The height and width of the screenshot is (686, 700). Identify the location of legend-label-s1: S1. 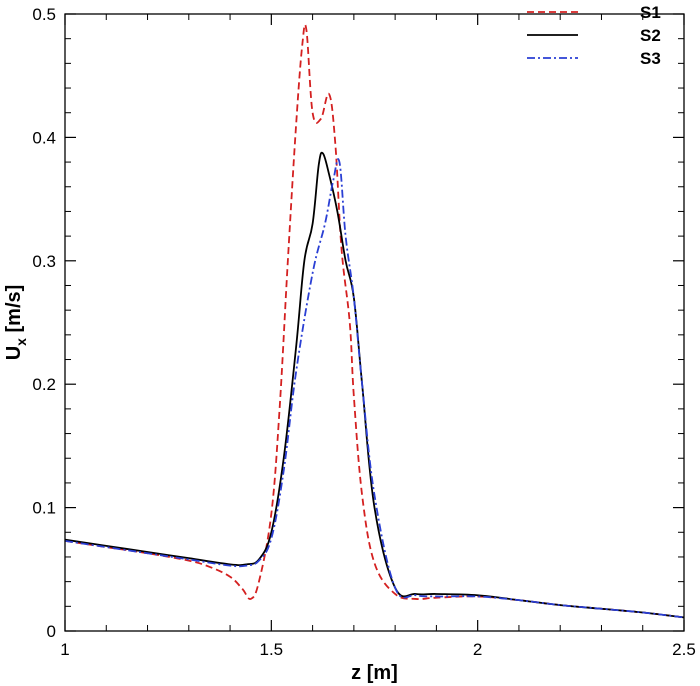
(650, 12).